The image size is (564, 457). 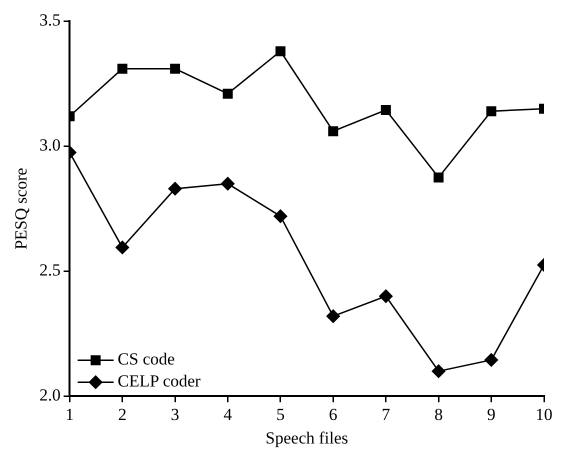 What do you see at coordinates (175, 414) in the screenshot?
I see `x-tick-label: 3` at bounding box center [175, 414].